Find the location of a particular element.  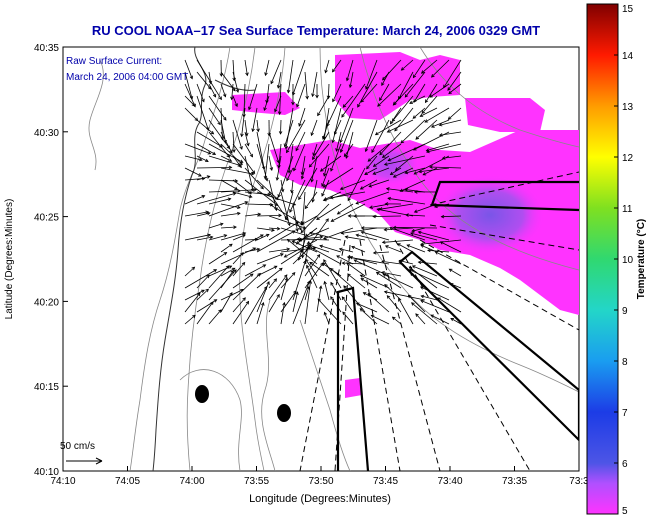

x-tick-label: 73:40 is located at coordinates (449, 481).